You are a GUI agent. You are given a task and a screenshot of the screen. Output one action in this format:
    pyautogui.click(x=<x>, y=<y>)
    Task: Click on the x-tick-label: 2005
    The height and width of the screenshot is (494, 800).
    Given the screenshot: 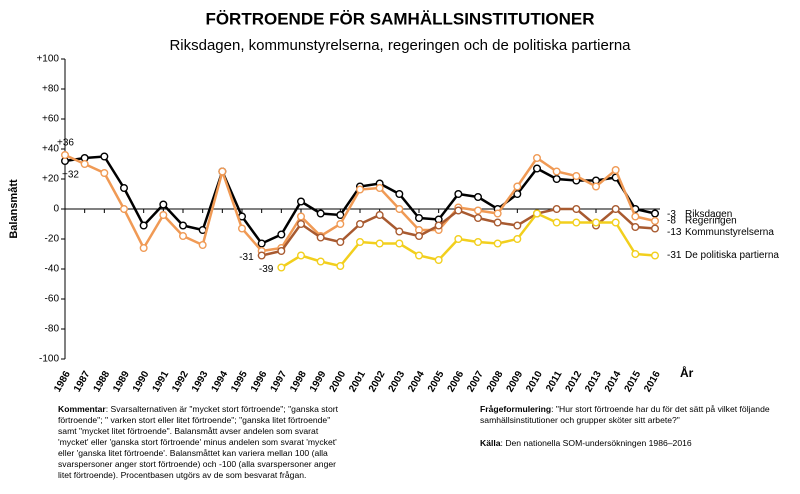 What is the action you would take?
    pyautogui.click(x=436, y=381)
    